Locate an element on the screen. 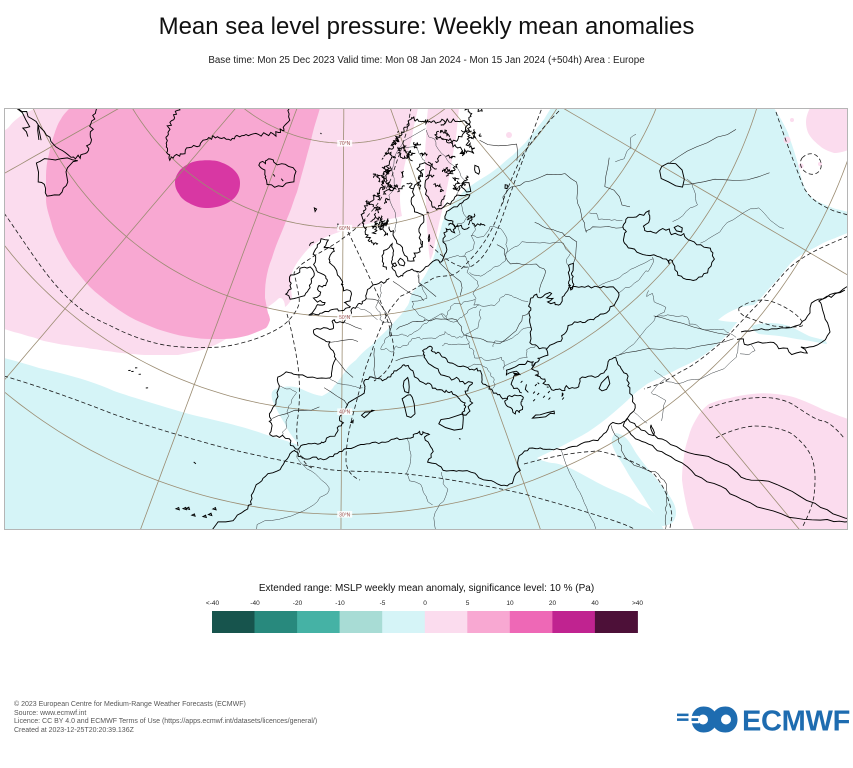 This screenshot has width=853, height=768. svg-text: 60°N is located at coordinates (345, 229).